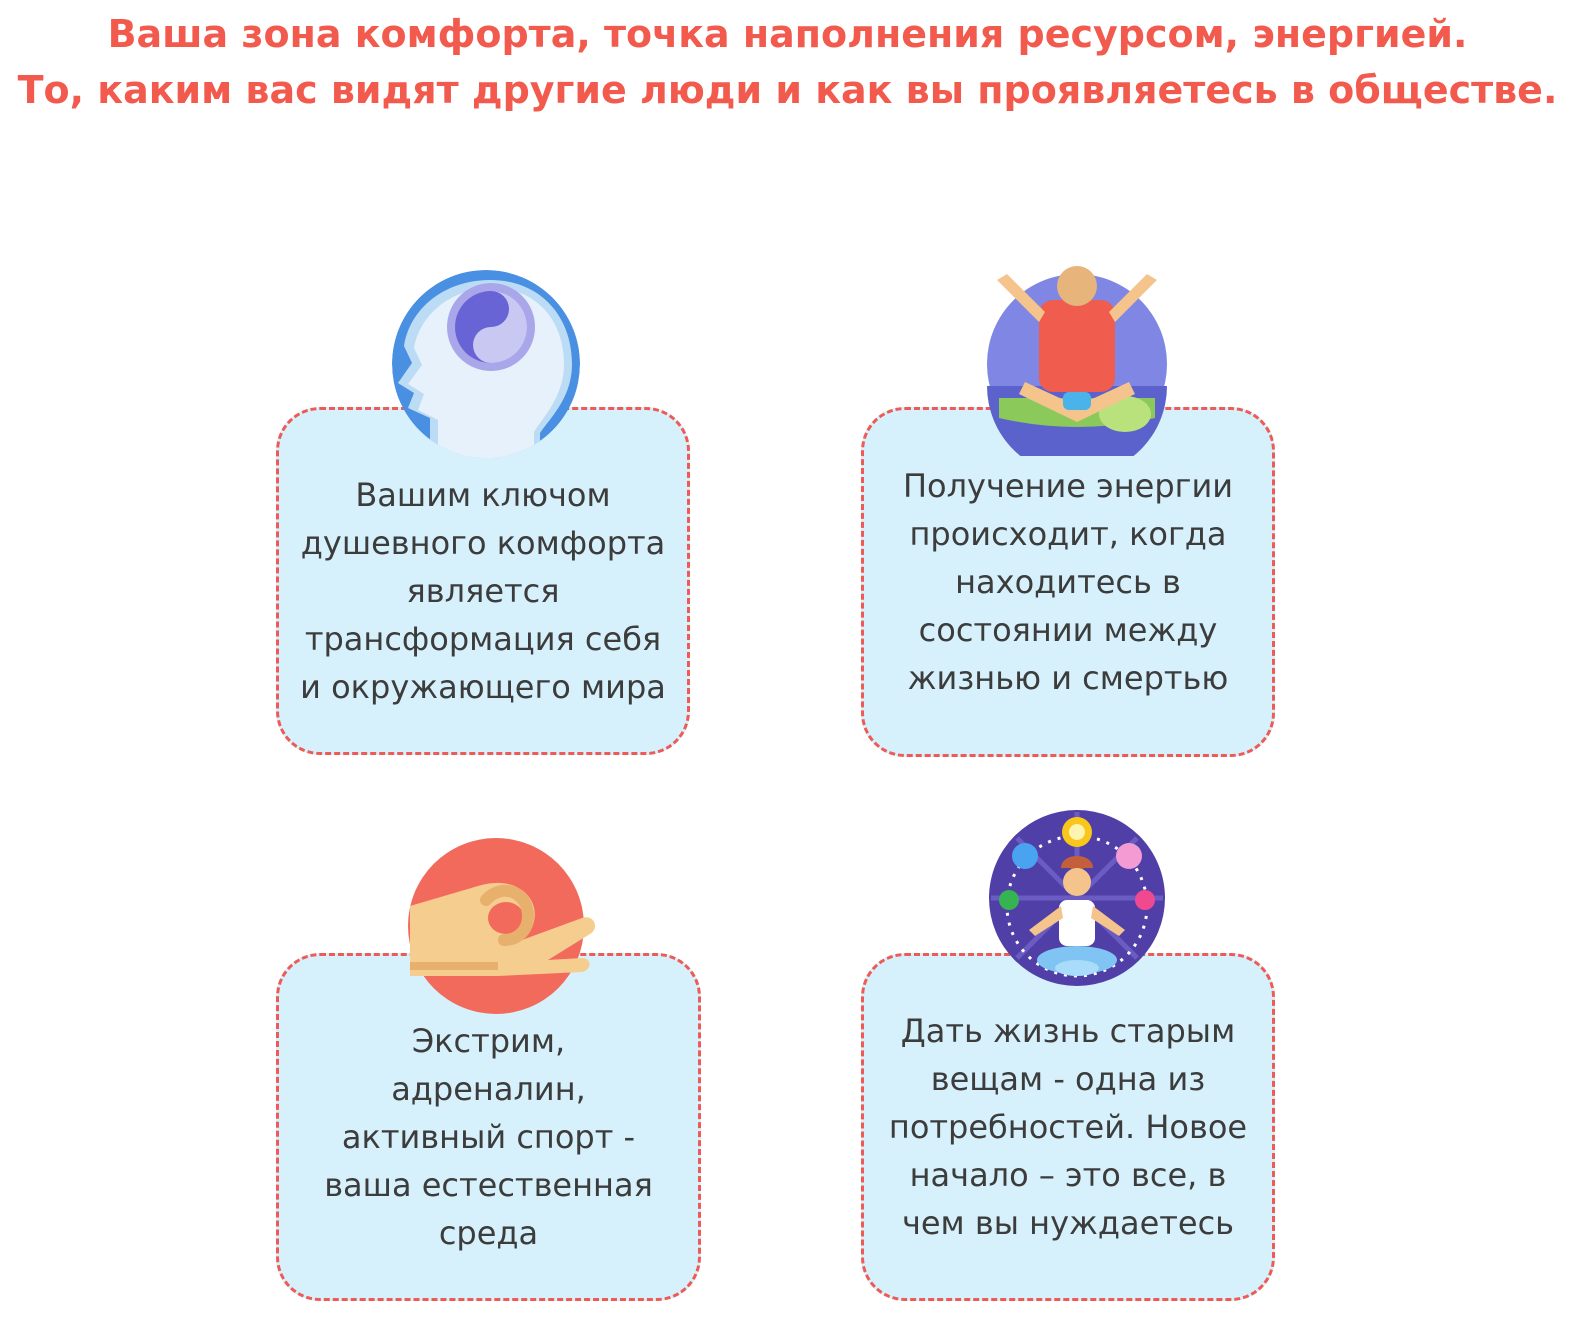 The width and height of the screenshot is (1575, 1335). I want to click on card-text-line: состоянии между, so click(1068, 630).